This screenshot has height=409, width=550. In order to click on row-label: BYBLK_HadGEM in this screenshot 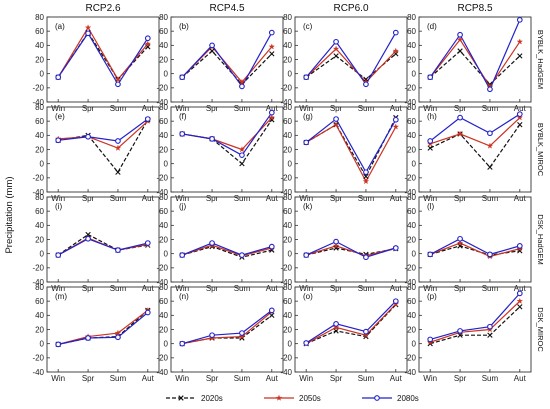, I will do `click(540, 59)`.